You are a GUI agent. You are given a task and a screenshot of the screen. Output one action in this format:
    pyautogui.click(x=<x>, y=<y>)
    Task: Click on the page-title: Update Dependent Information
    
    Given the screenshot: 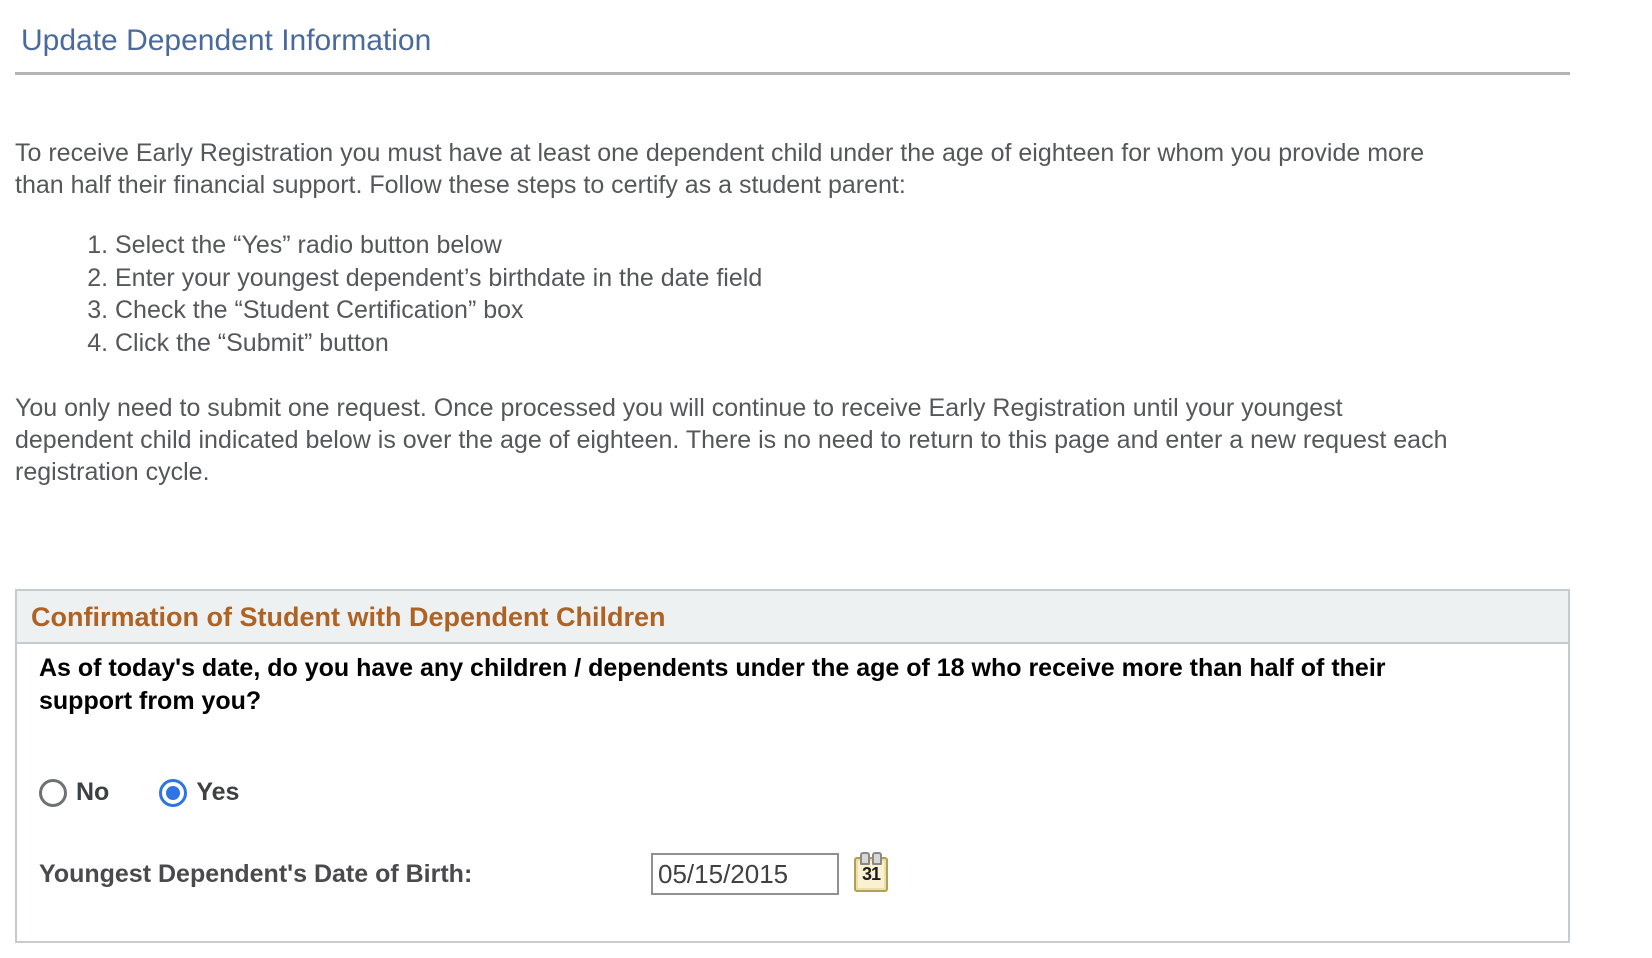 What is the action you would take?
    pyautogui.click(x=226, y=40)
    